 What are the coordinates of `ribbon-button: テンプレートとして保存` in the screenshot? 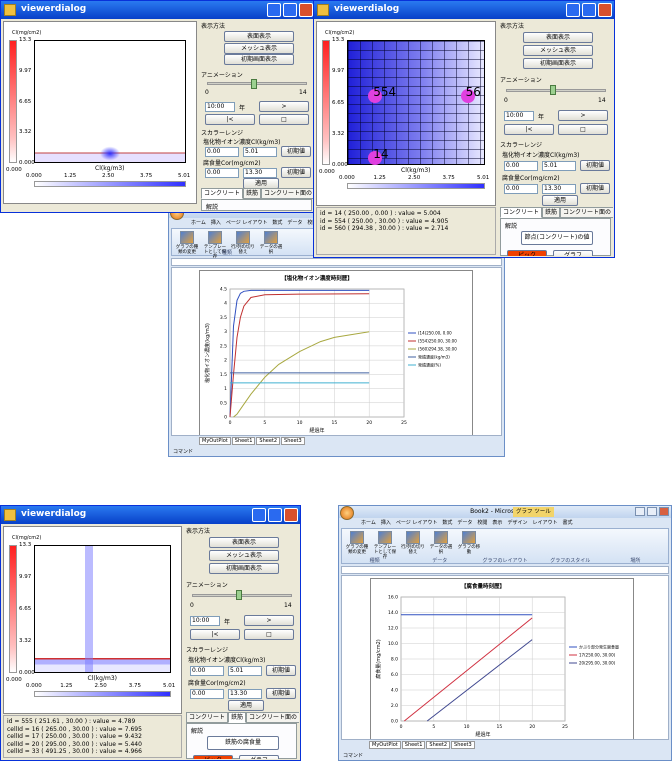 It's located at (385, 545).